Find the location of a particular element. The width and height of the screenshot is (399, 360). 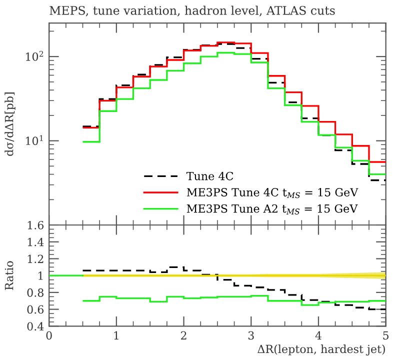

legend-label: Tune 4C is located at coordinates (210, 176).